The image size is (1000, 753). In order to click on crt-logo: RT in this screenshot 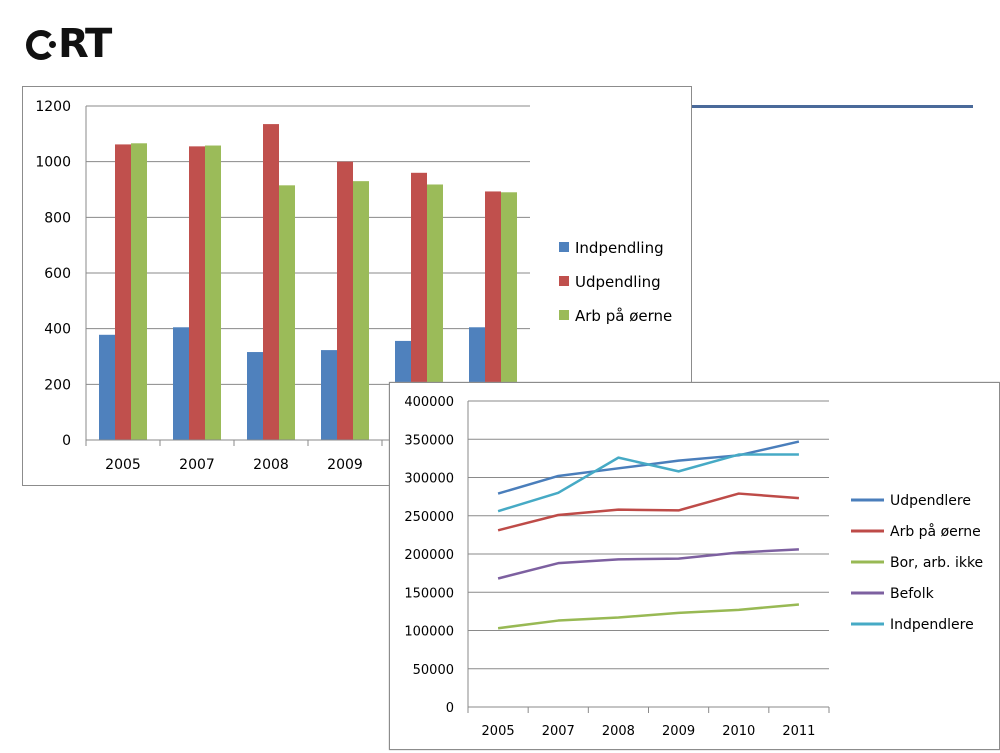, I will do `click(69, 44)`.